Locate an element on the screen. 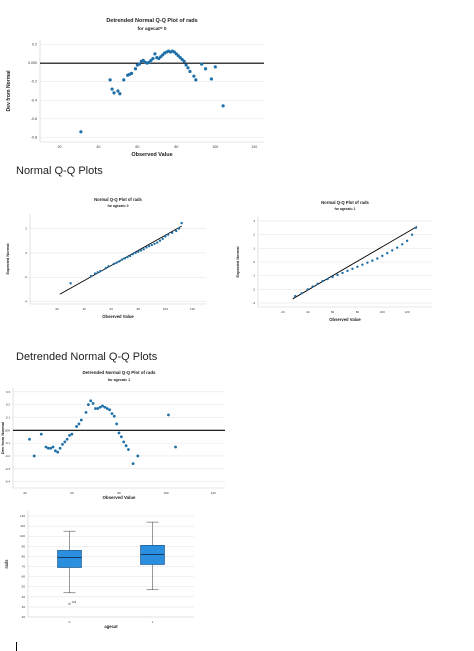 This screenshot has width=474, height=651. reference-line is located at coordinates (355, 263).